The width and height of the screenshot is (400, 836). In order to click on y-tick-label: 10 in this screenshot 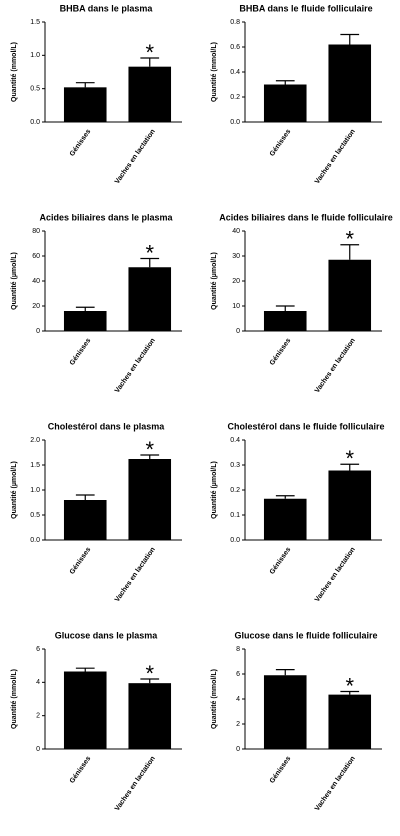, I will do `click(236, 306)`.